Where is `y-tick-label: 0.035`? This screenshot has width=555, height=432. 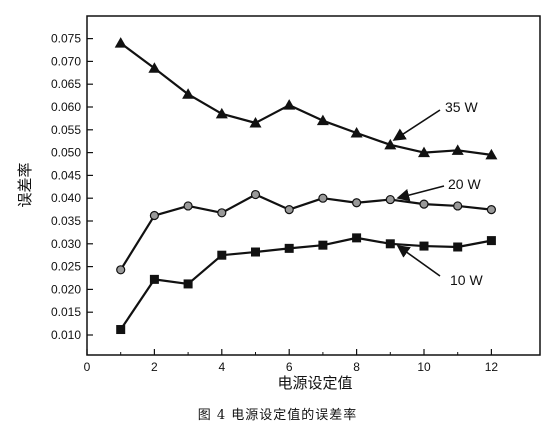 y-tick-label: 0.035 is located at coordinates (66, 221).